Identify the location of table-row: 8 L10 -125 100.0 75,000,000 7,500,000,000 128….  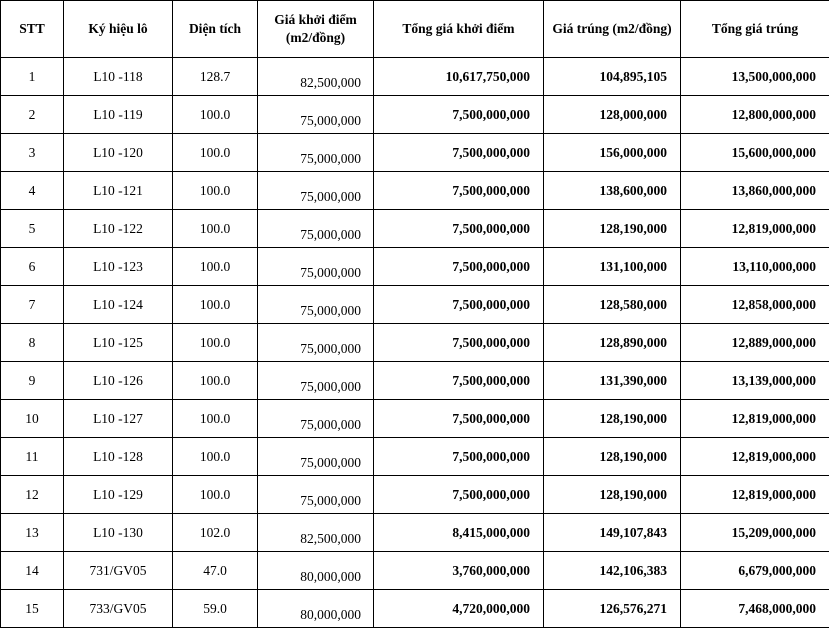
(414, 342).